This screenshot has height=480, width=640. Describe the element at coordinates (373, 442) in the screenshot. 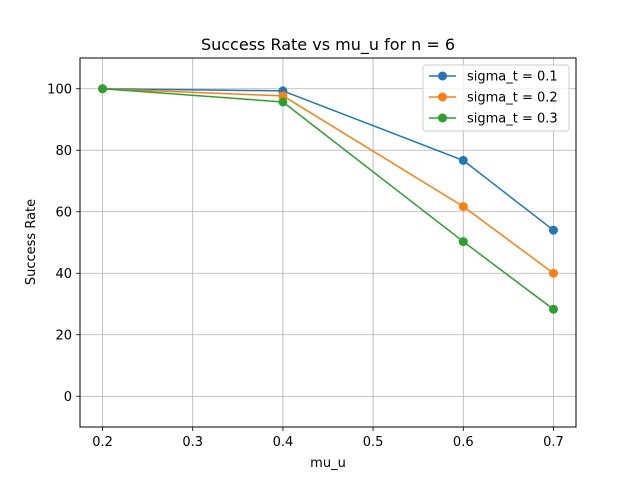

I see `x-tick-label: 0.5` at that location.